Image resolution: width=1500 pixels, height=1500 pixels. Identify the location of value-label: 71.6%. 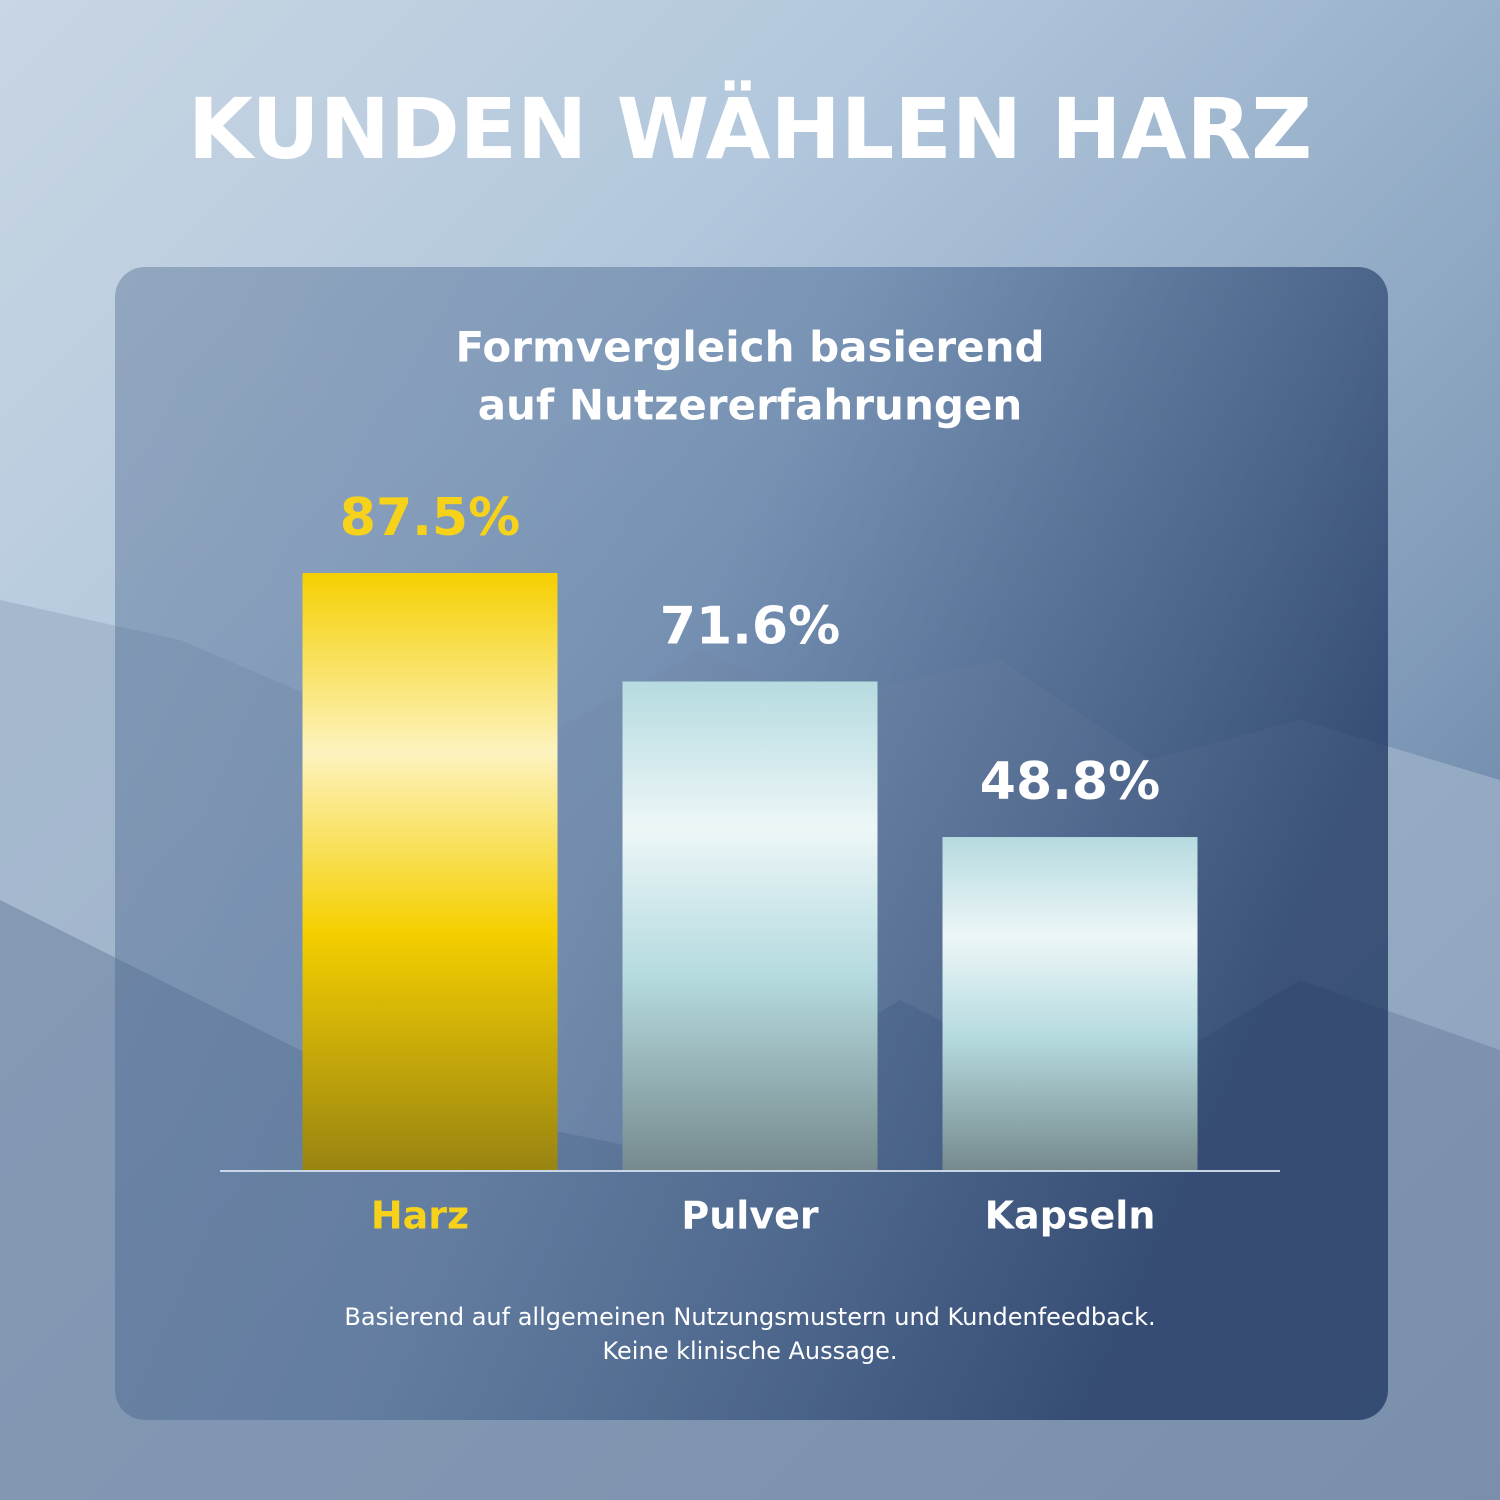
(750, 626).